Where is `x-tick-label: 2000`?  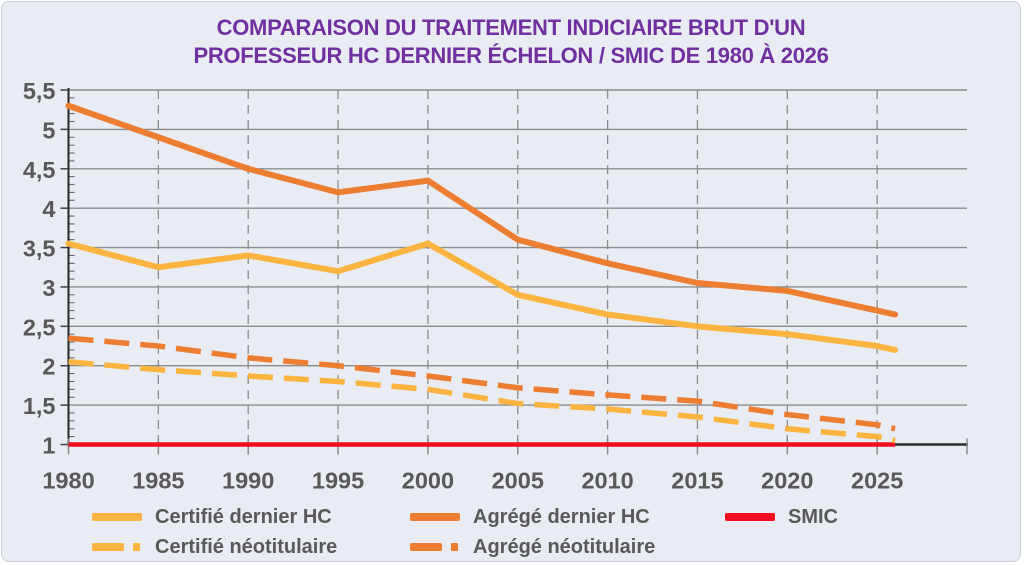 x-tick-label: 2000 is located at coordinates (428, 481).